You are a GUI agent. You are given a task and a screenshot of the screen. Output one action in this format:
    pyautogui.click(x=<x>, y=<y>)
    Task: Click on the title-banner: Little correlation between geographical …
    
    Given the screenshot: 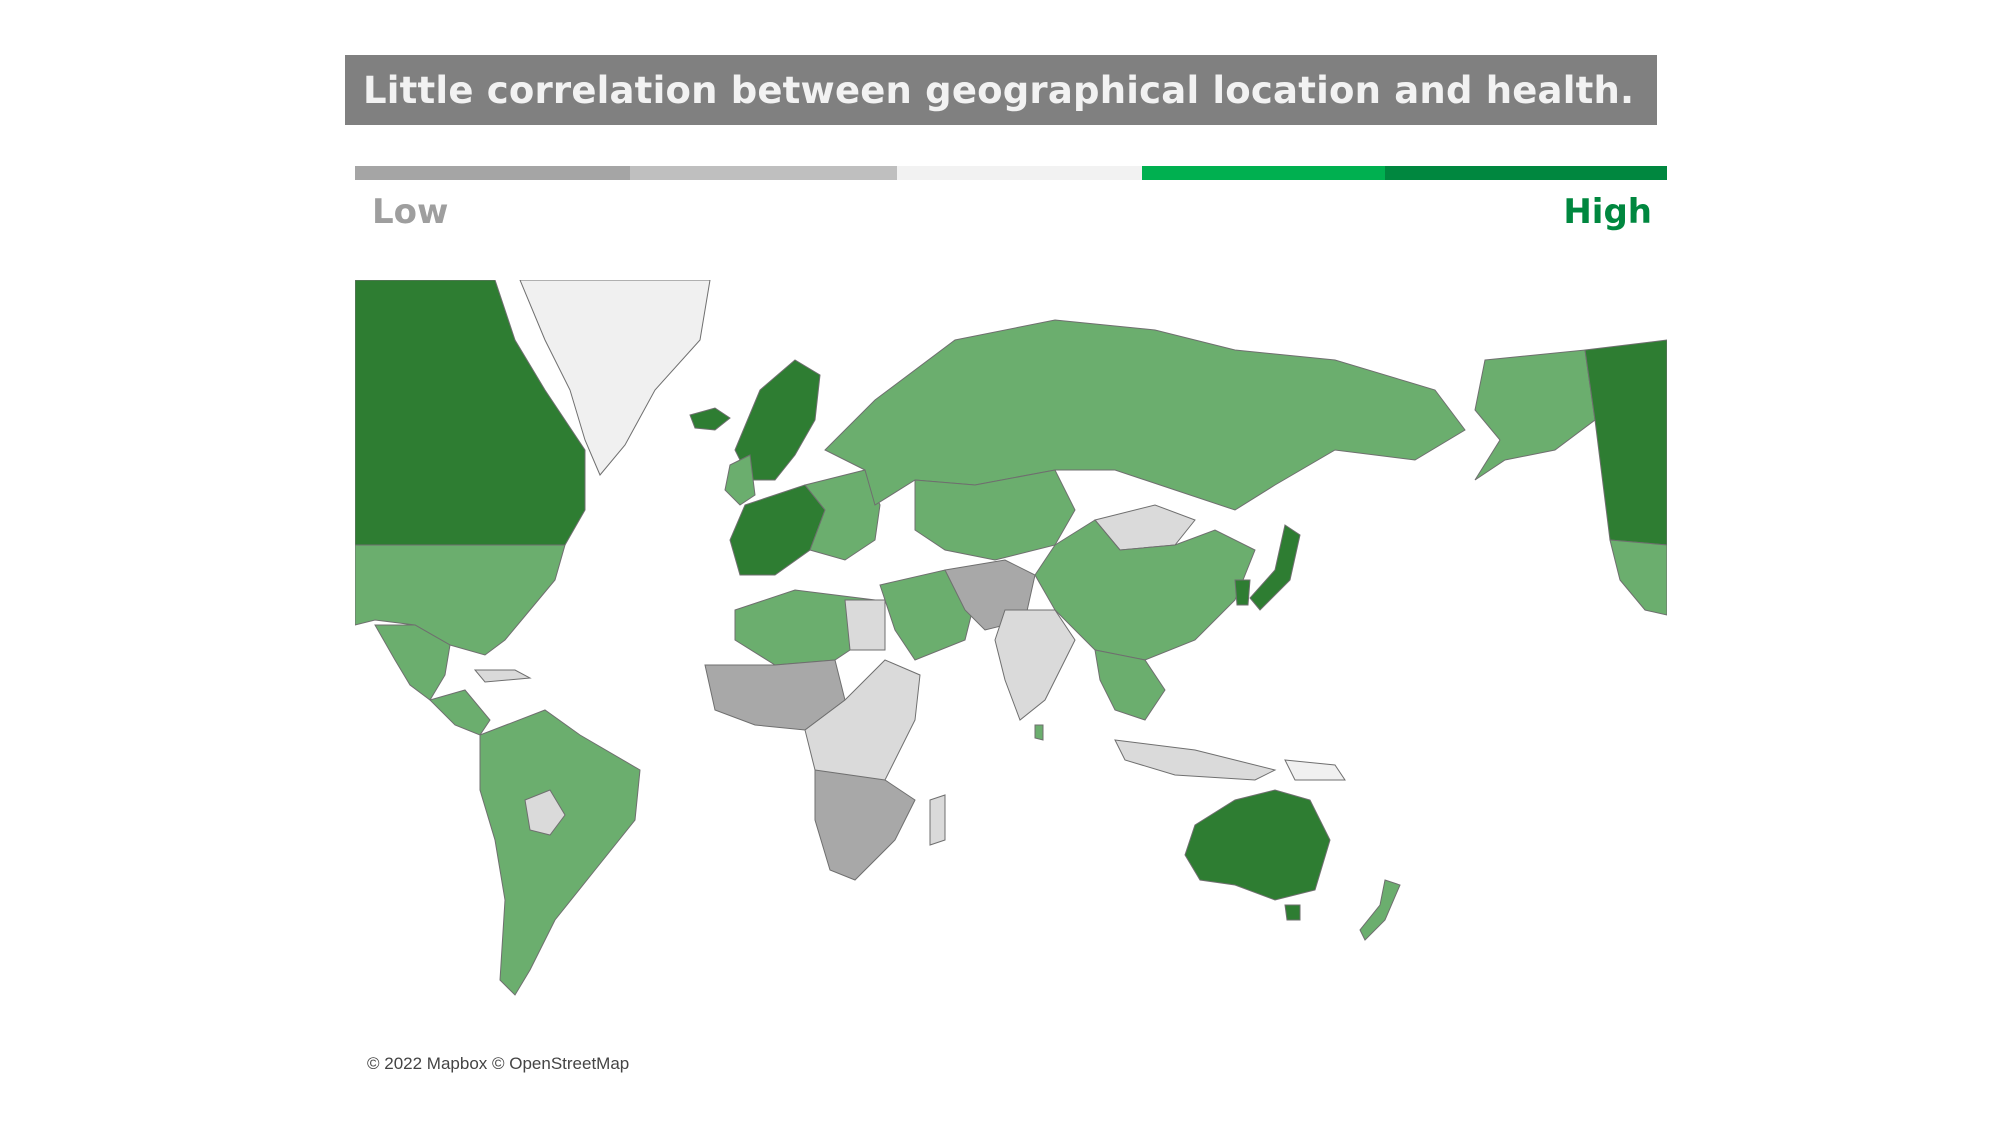 What is the action you would take?
    pyautogui.click(x=1001, y=90)
    